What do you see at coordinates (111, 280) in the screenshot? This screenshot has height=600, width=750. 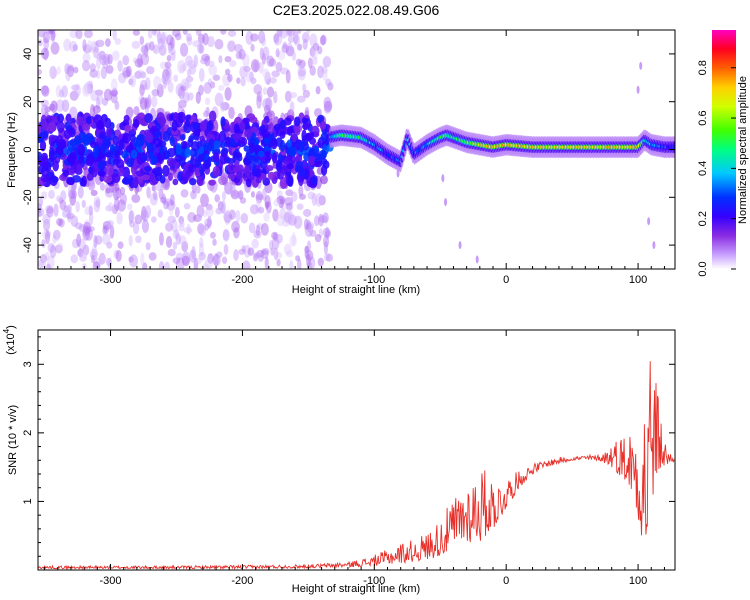 I see `spectrogram-x-tick-label: -300` at bounding box center [111, 280].